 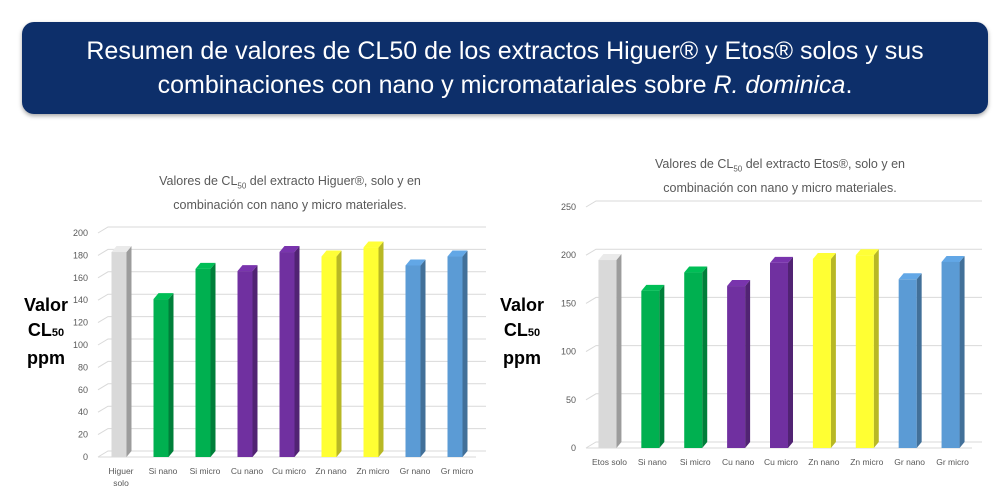 I want to click on chart1-y-tick-label: 200, so click(x=80, y=233).